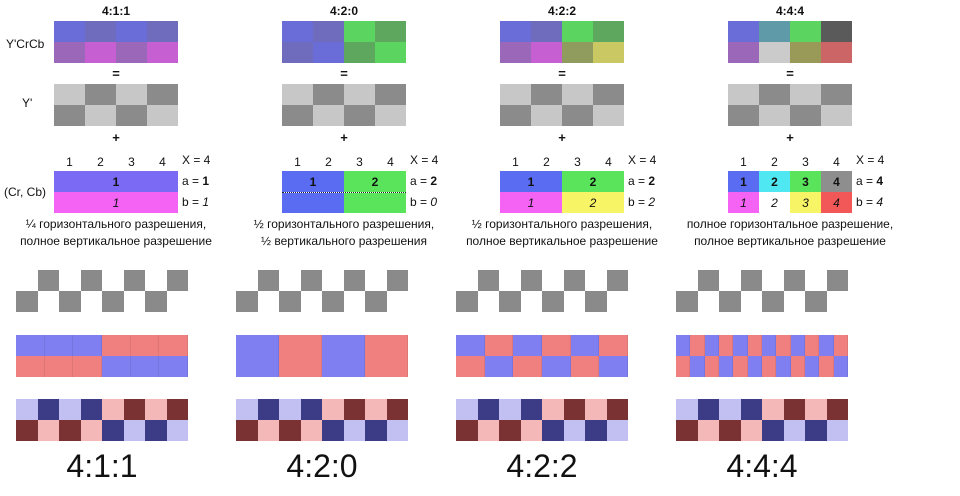  Describe the element at coordinates (359, 162) in the screenshot. I see `column-number: 3` at that location.